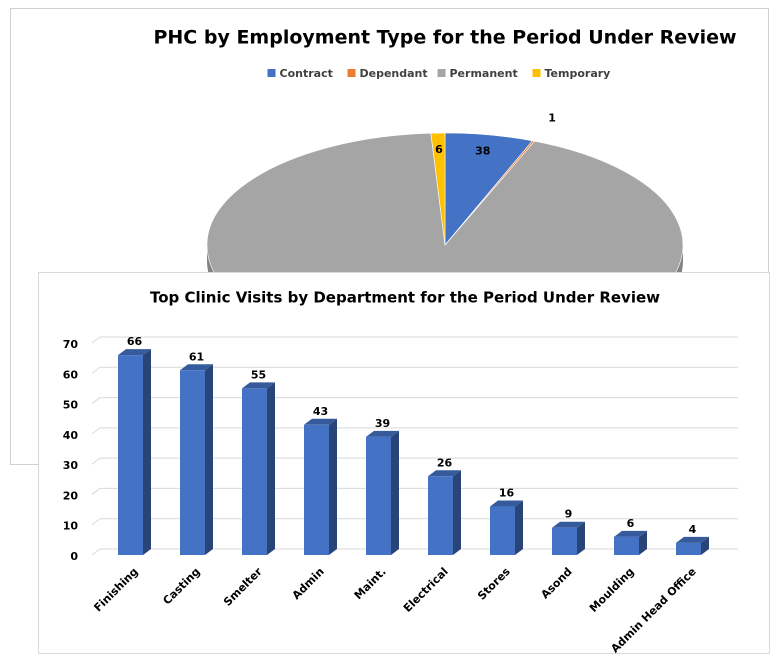 The image size is (770, 654). What do you see at coordinates (569, 514) in the screenshot?
I see `data-label: 9` at bounding box center [569, 514].